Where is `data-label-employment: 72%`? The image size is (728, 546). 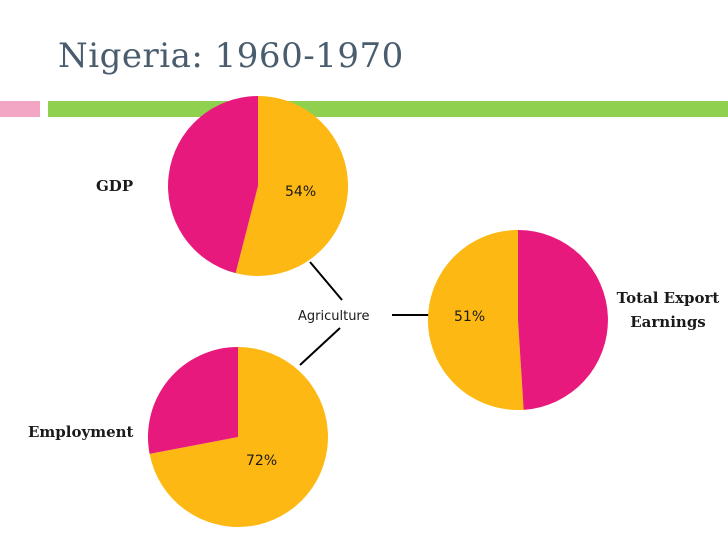 data-label-employment: 72% is located at coordinates (261, 461).